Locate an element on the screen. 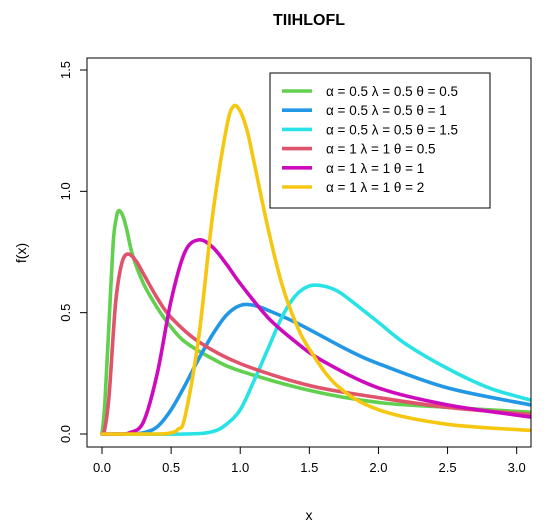 The image size is (550, 529). legend-label: α = 1 λ = 1 θ = 2 is located at coordinates (375, 187).